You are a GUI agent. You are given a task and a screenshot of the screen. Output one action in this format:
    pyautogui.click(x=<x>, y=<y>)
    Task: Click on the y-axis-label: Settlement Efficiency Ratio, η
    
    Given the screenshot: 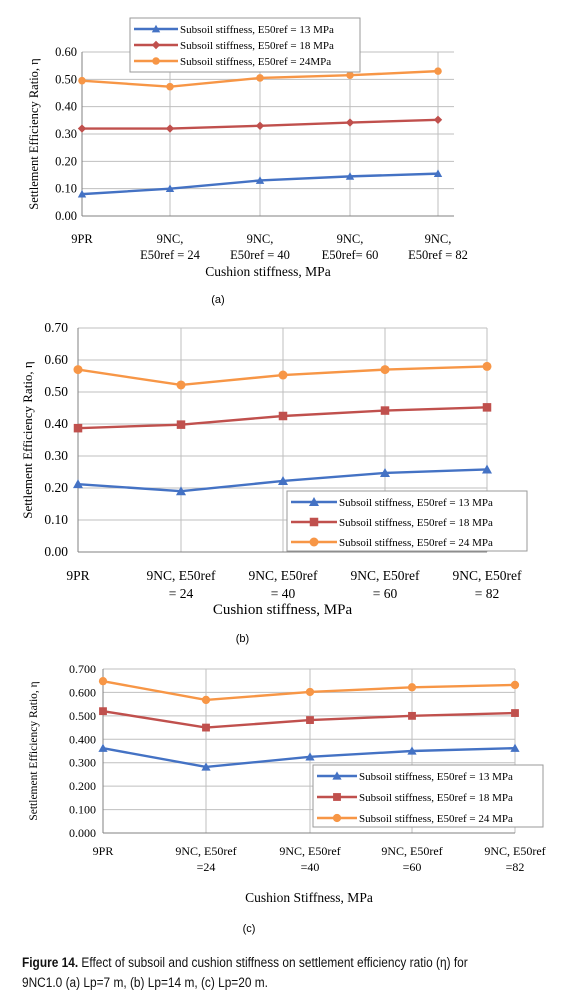 What is the action you would take?
    pyautogui.click(x=27, y=440)
    